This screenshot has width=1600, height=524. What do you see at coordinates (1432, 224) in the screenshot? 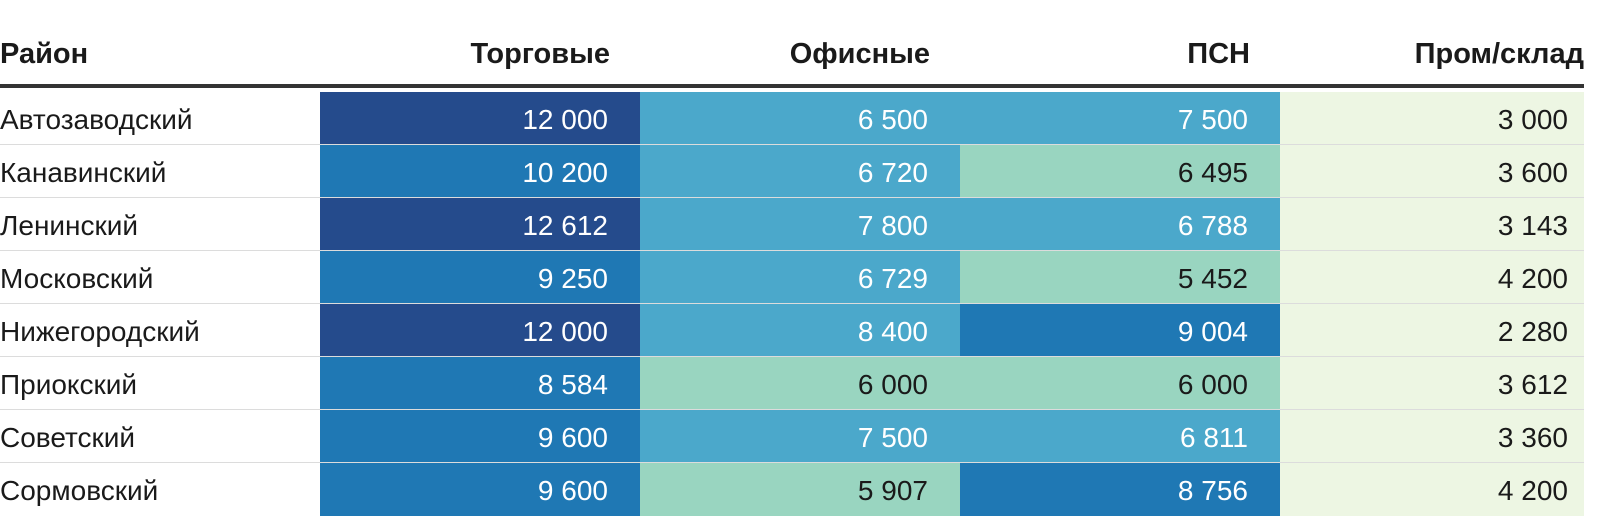
I see `value-cell: 3 143` at bounding box center [1432, 224].